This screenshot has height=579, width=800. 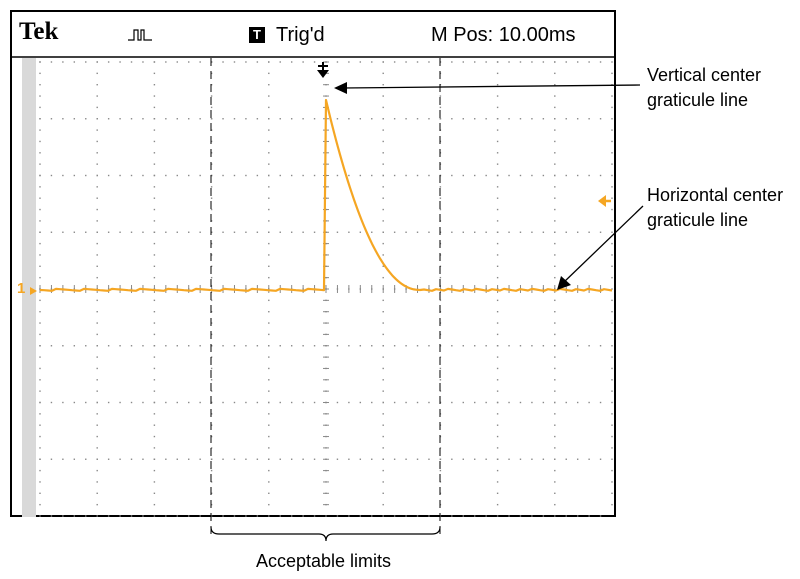 I want to click on vertical-center-callout-arrow, so click(x=487, y=88).